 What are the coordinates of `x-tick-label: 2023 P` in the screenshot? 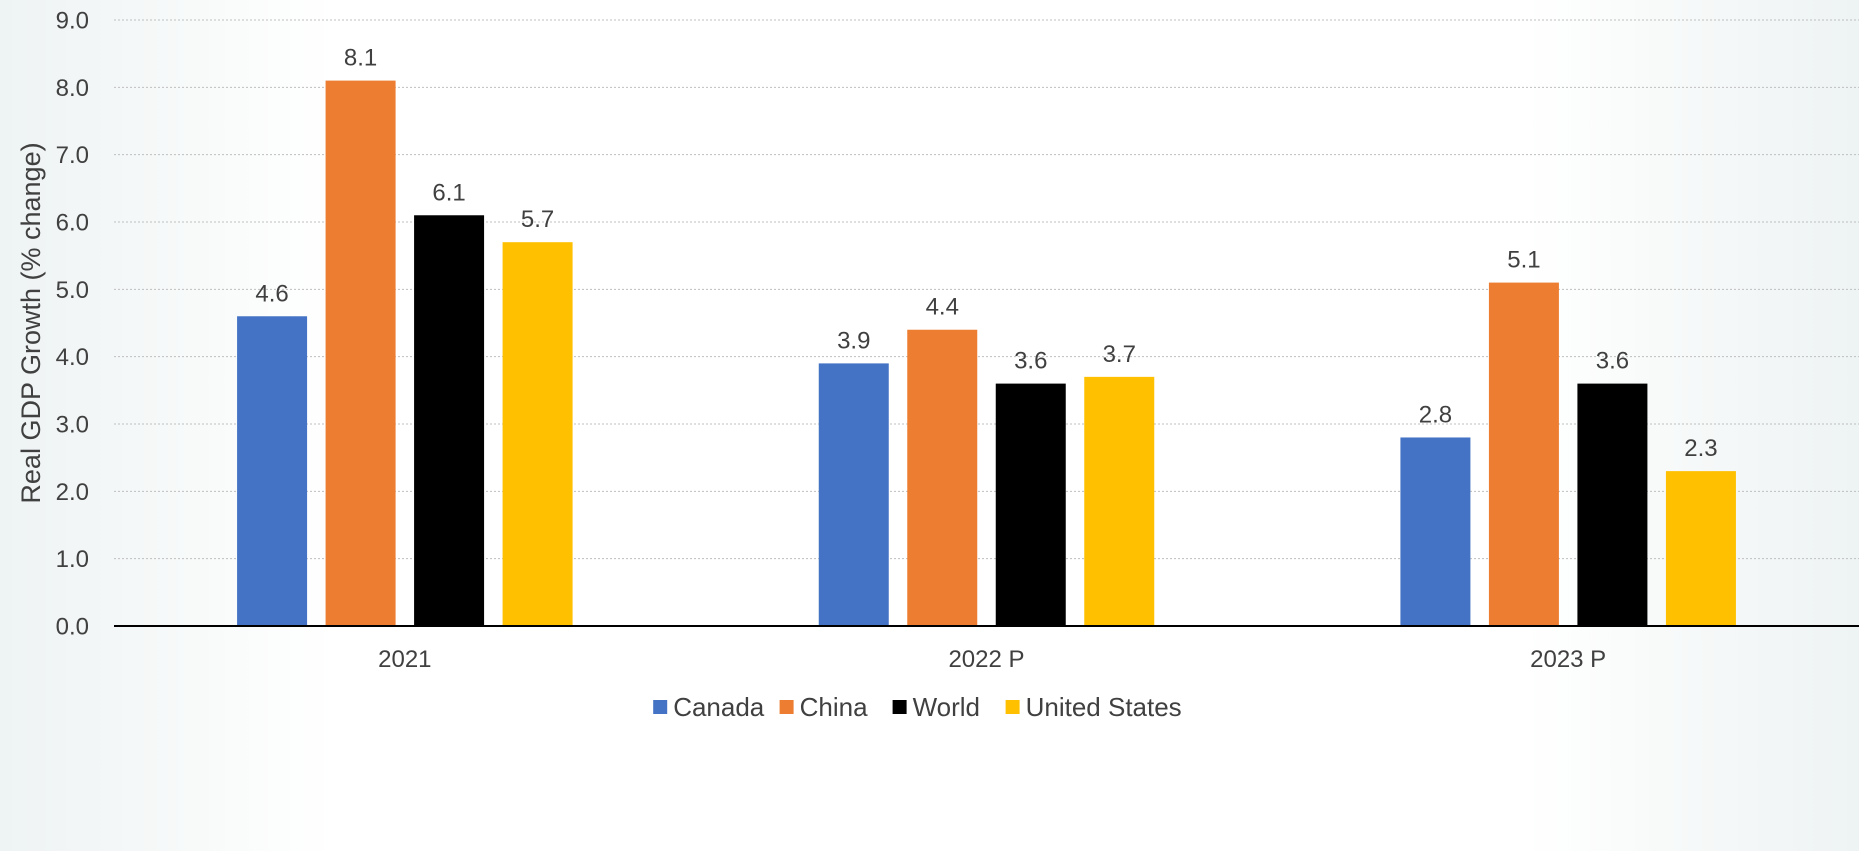 It's located at (1568, 659).